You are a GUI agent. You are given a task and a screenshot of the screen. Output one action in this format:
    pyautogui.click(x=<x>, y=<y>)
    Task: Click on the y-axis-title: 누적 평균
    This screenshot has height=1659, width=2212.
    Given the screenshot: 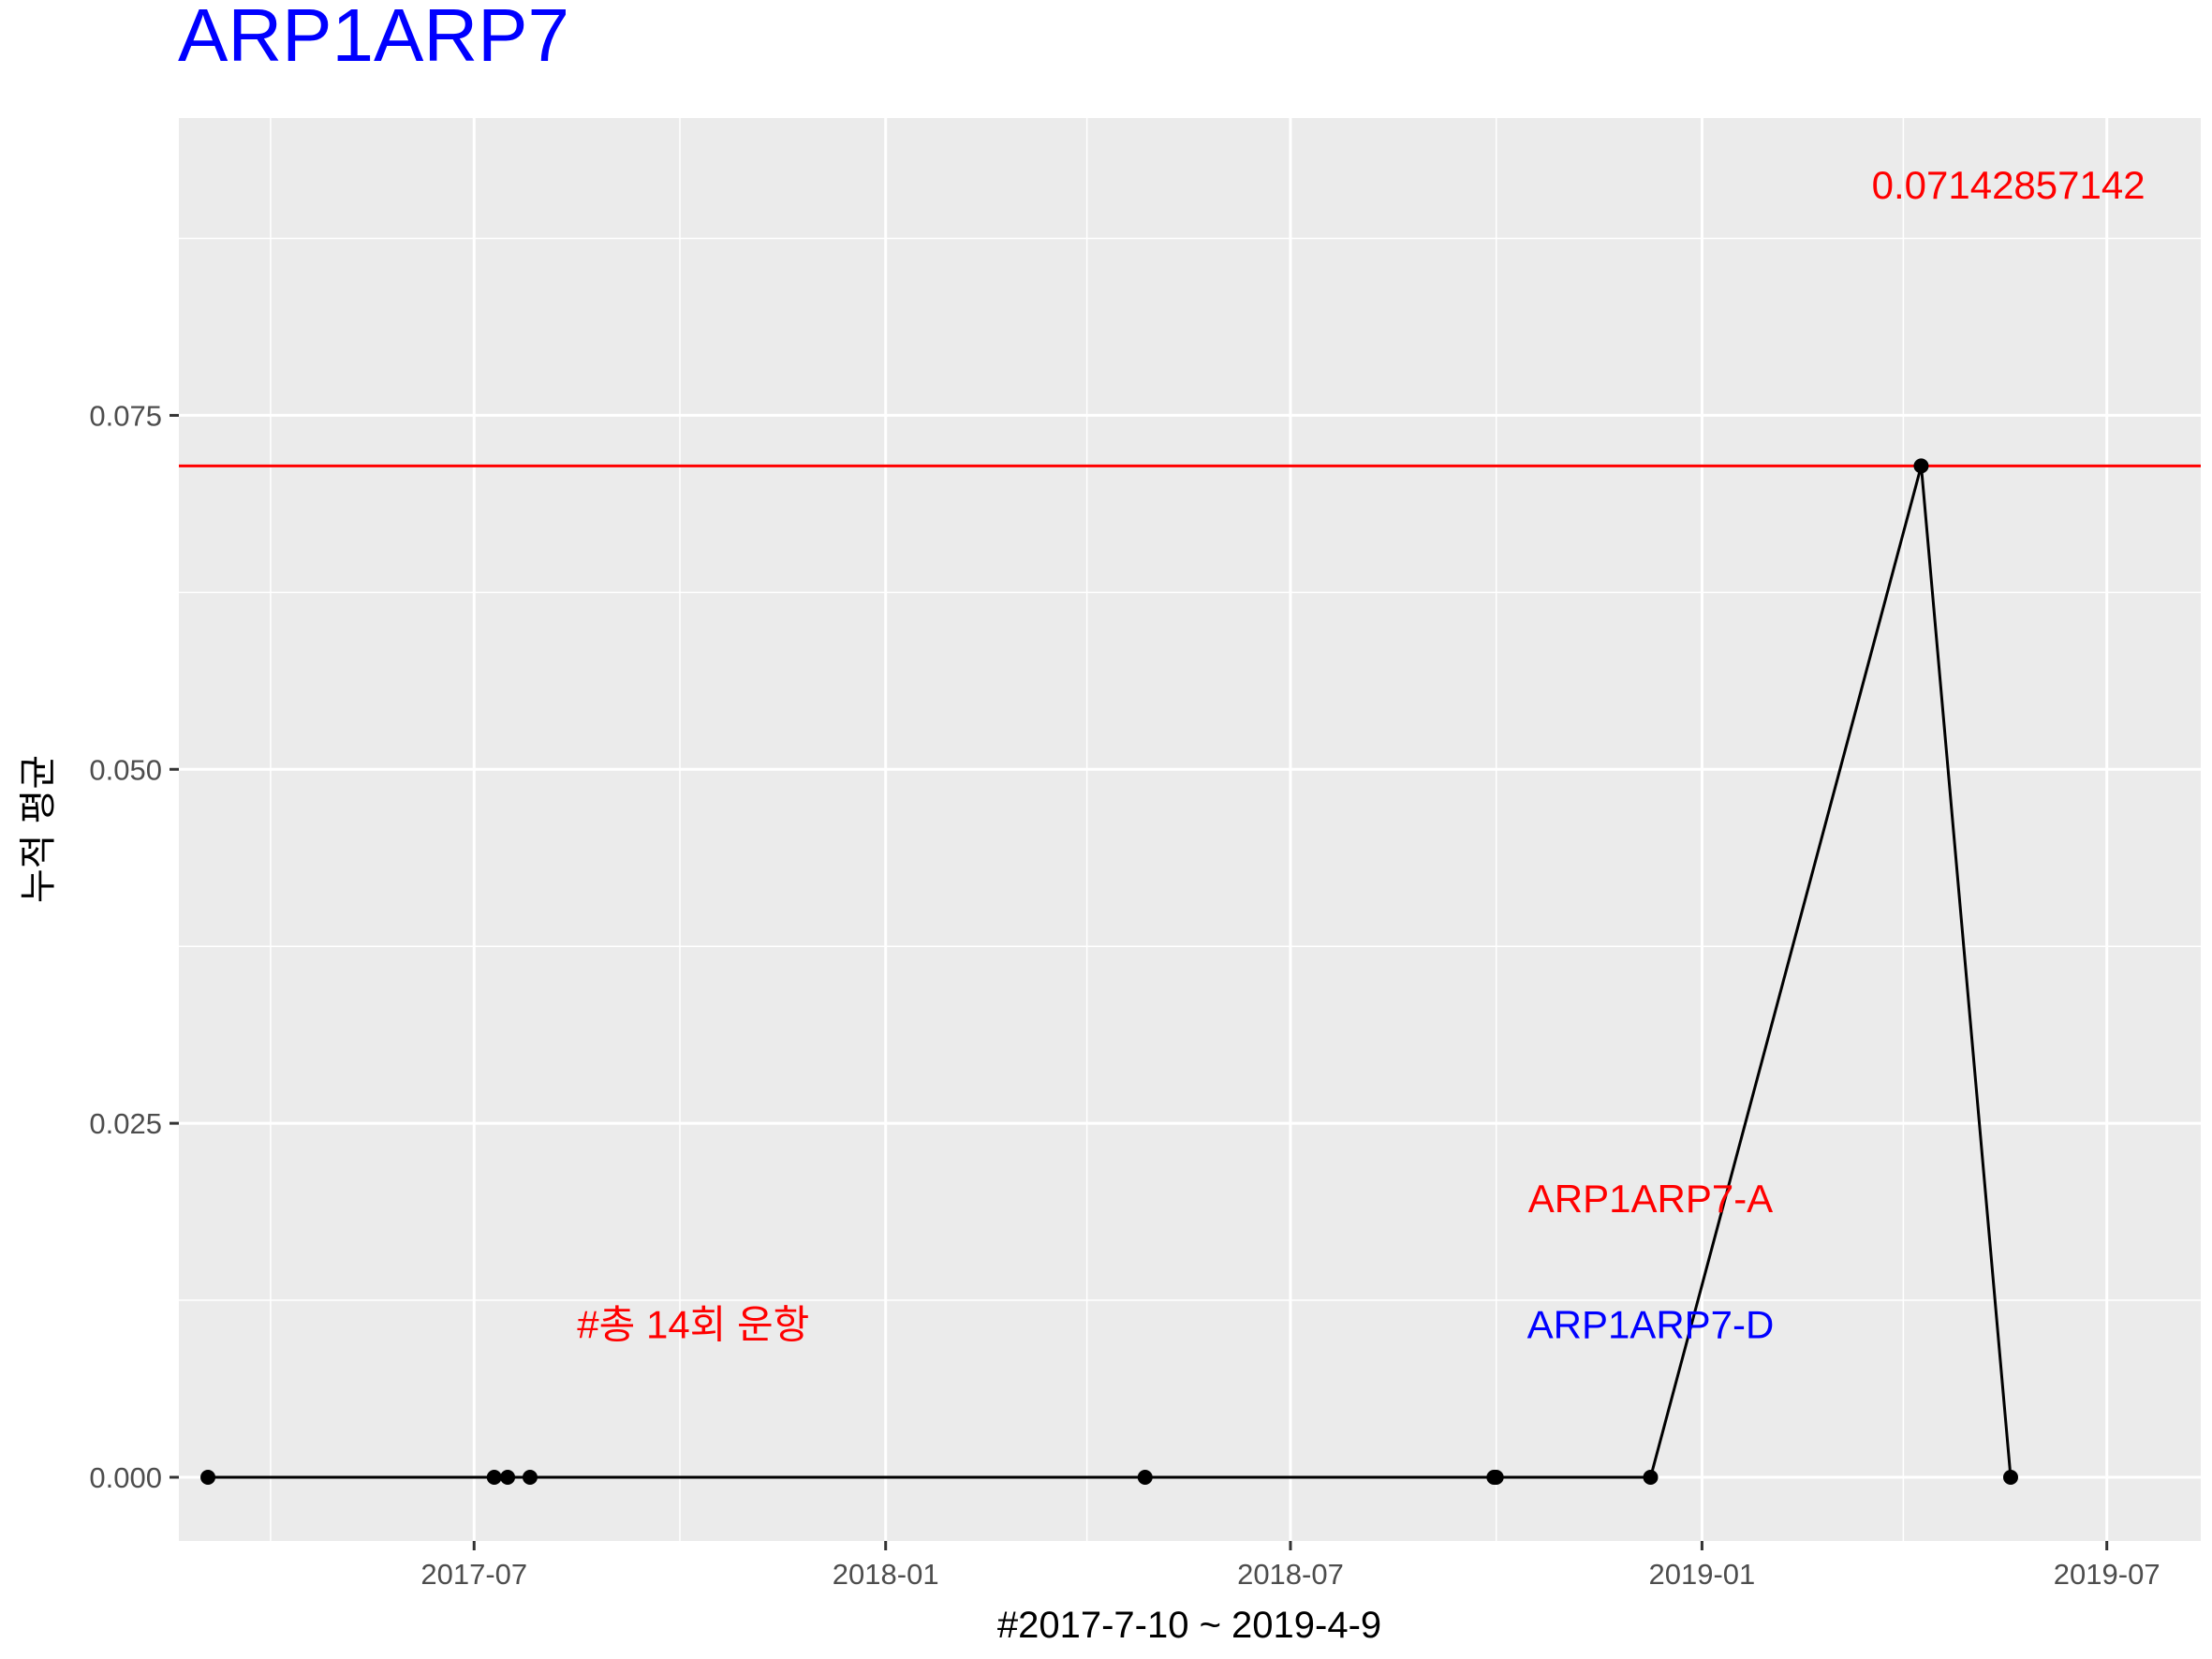 What is the action you would take?
    pyautogui.click(x=38, y=829)
    